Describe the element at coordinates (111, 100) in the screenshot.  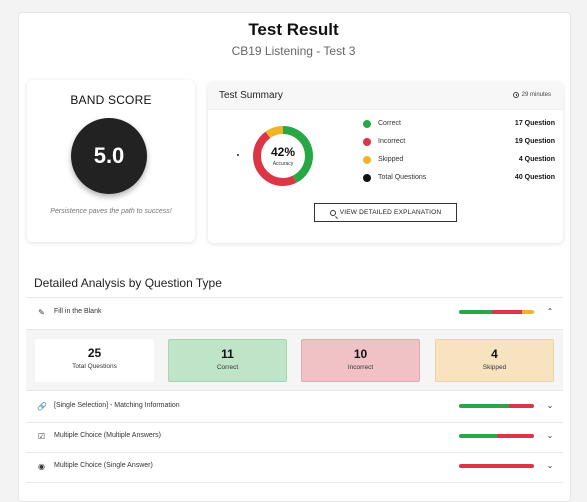
I see `band-score-label: BAND SCORE` at that location.